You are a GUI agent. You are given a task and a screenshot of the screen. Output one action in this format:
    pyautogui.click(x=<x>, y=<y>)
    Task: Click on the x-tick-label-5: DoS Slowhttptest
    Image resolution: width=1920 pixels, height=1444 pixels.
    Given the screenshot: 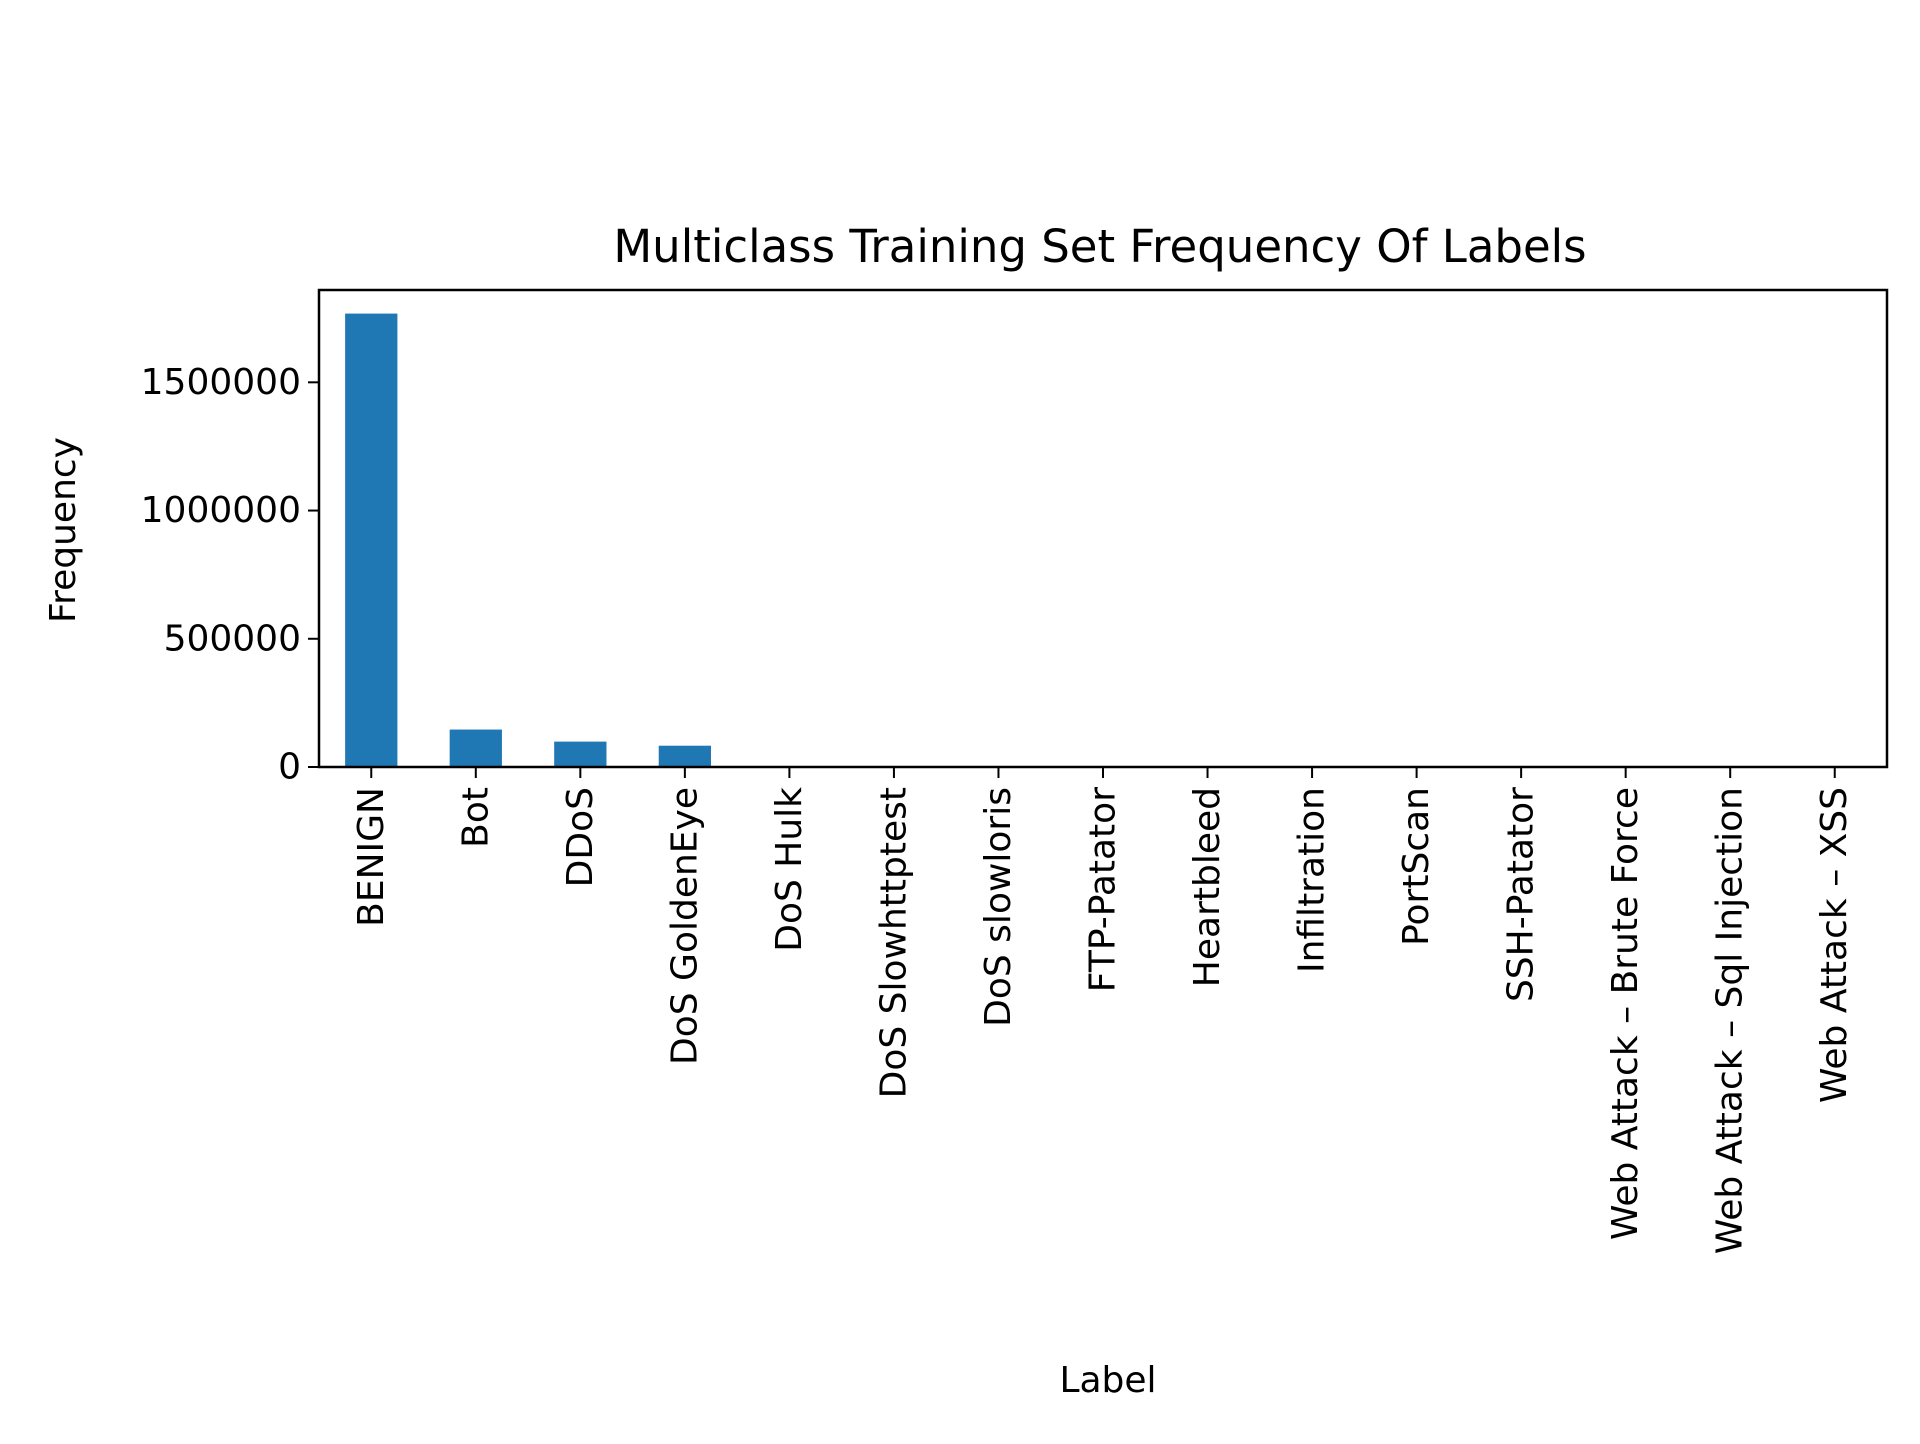 What is the action you would take?
    pyautogui.click(x=893, y=942)
    